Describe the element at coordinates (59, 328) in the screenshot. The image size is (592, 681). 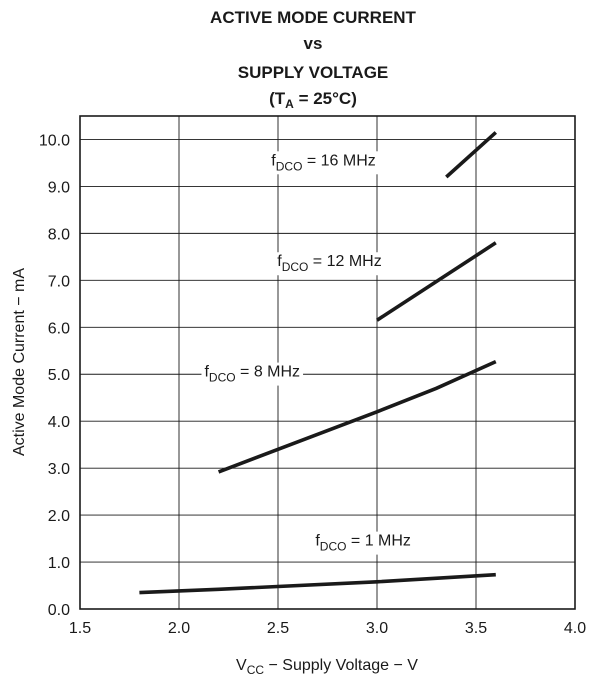
I see `y-tick-label: 6.0` at that location.